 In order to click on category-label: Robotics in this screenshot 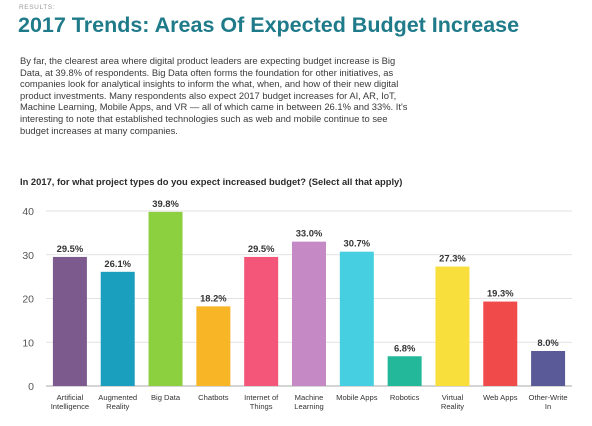, I will do `click(405, 397)`.